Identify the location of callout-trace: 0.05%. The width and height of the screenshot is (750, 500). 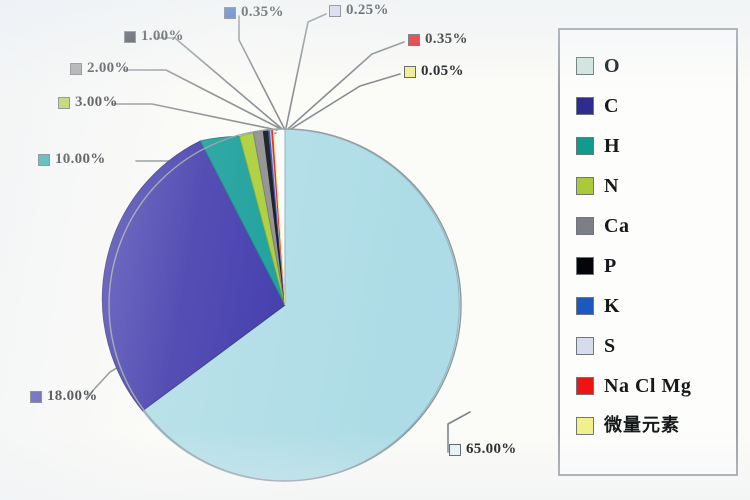
(434, 71).